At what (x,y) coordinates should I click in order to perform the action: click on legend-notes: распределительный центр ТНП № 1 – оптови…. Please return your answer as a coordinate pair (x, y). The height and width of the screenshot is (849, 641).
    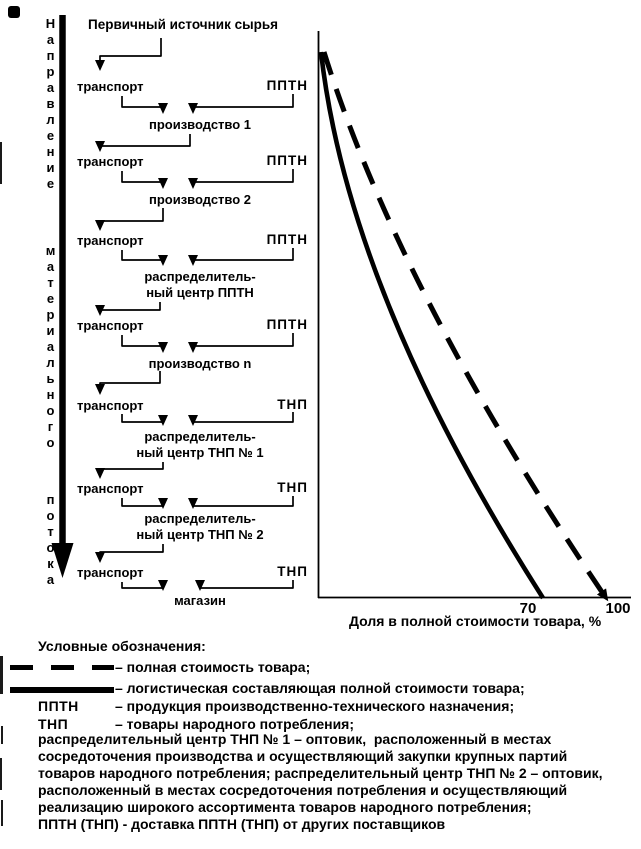
    Looking at the image, I should click on (320, 781).